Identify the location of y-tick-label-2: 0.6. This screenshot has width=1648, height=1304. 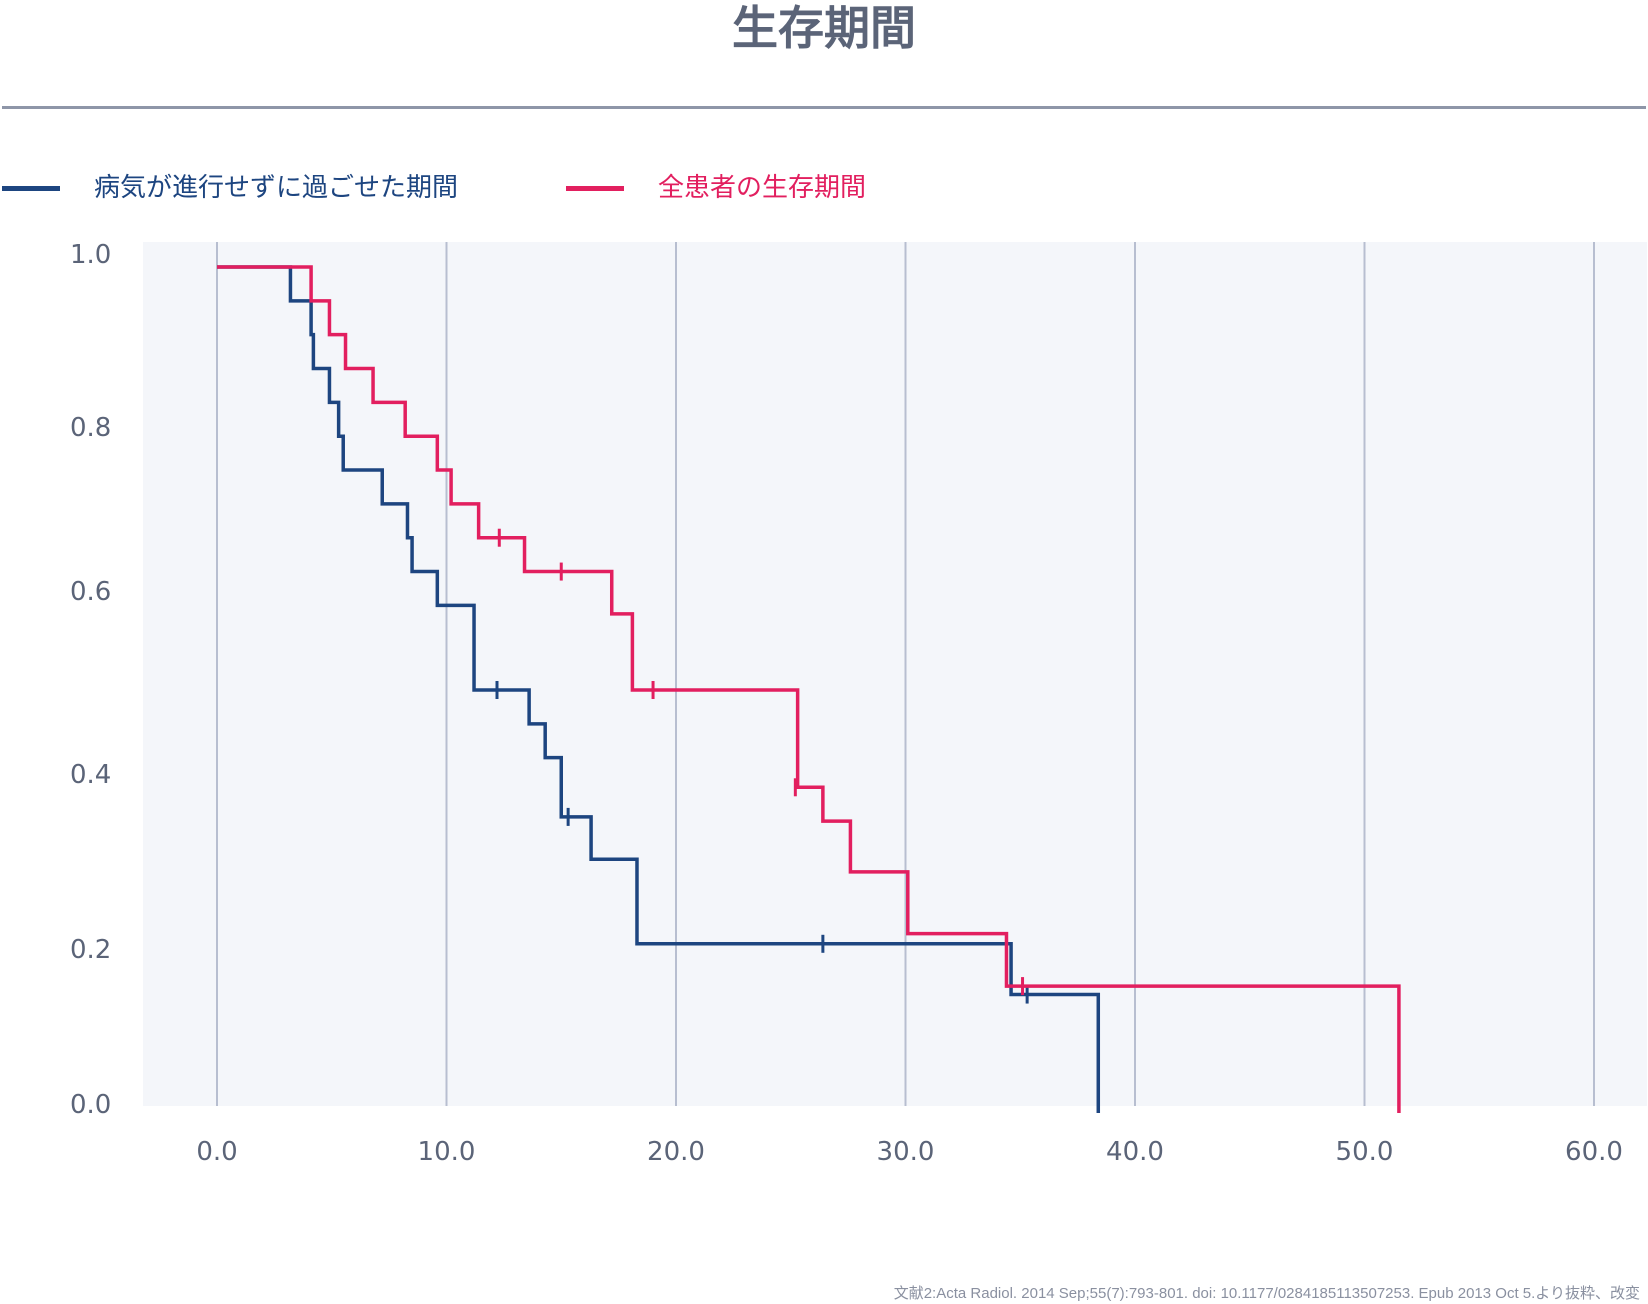
(90, 592).